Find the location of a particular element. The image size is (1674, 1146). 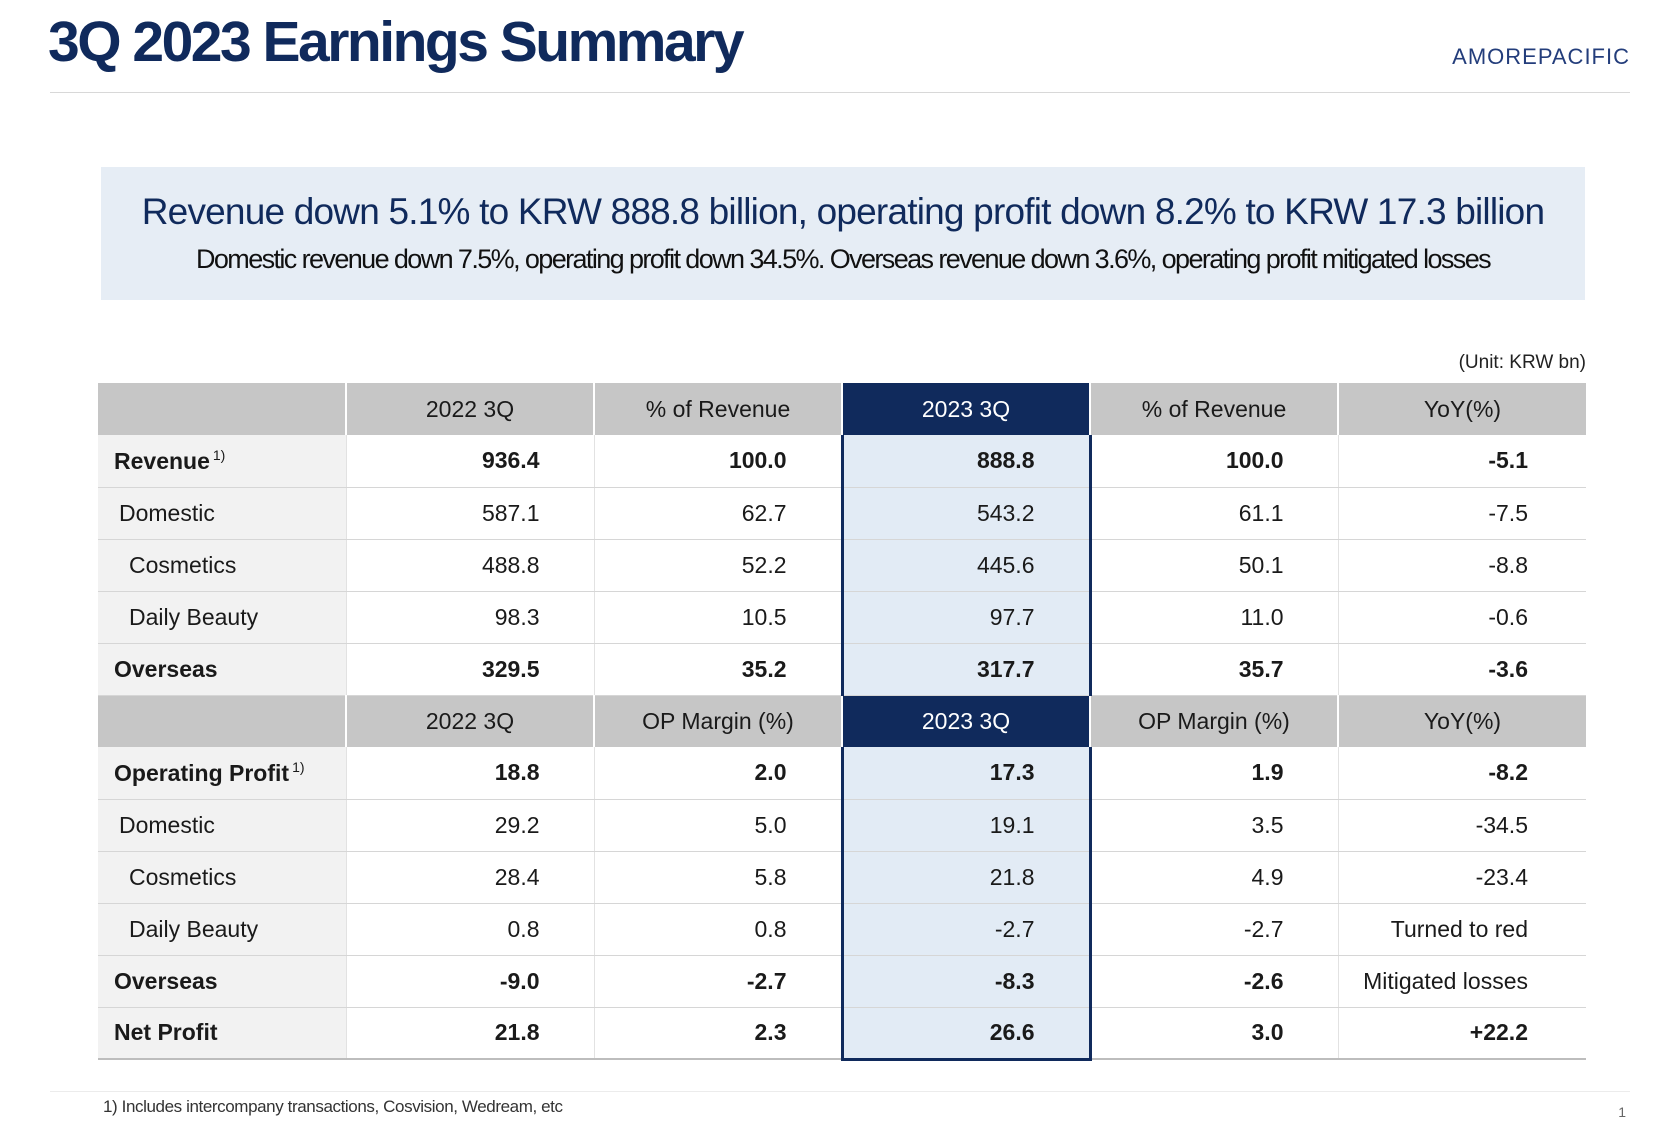

row-label: Domestic is located at coordinates (222, 825).